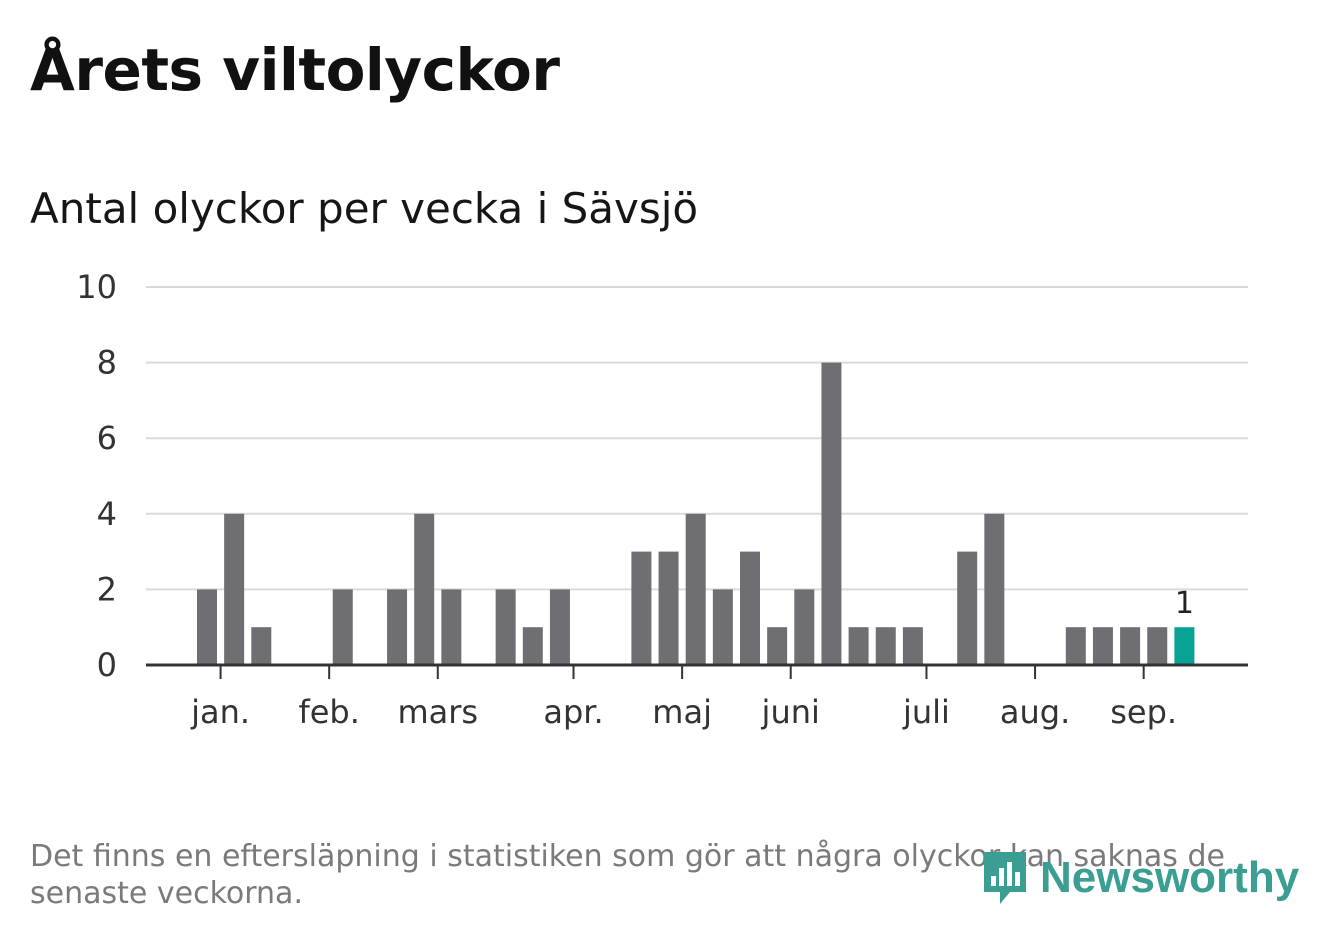 The height and width of the screenshot is (939, 1322). What do you see at coordinates (1035, 712) in the screenshot?
I see `x-tick-label: aug.` at bounding box center [1035, 712].